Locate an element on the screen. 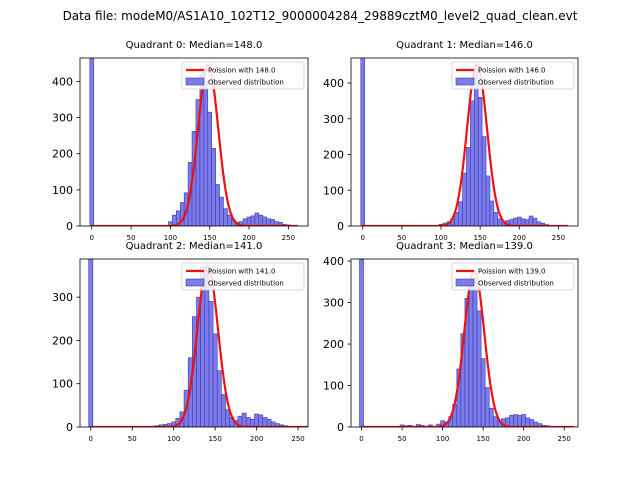 This screenshot has width=640, height=480. legend-poisson-label: Poission with 148.0 is located at coordinates (242, 71).